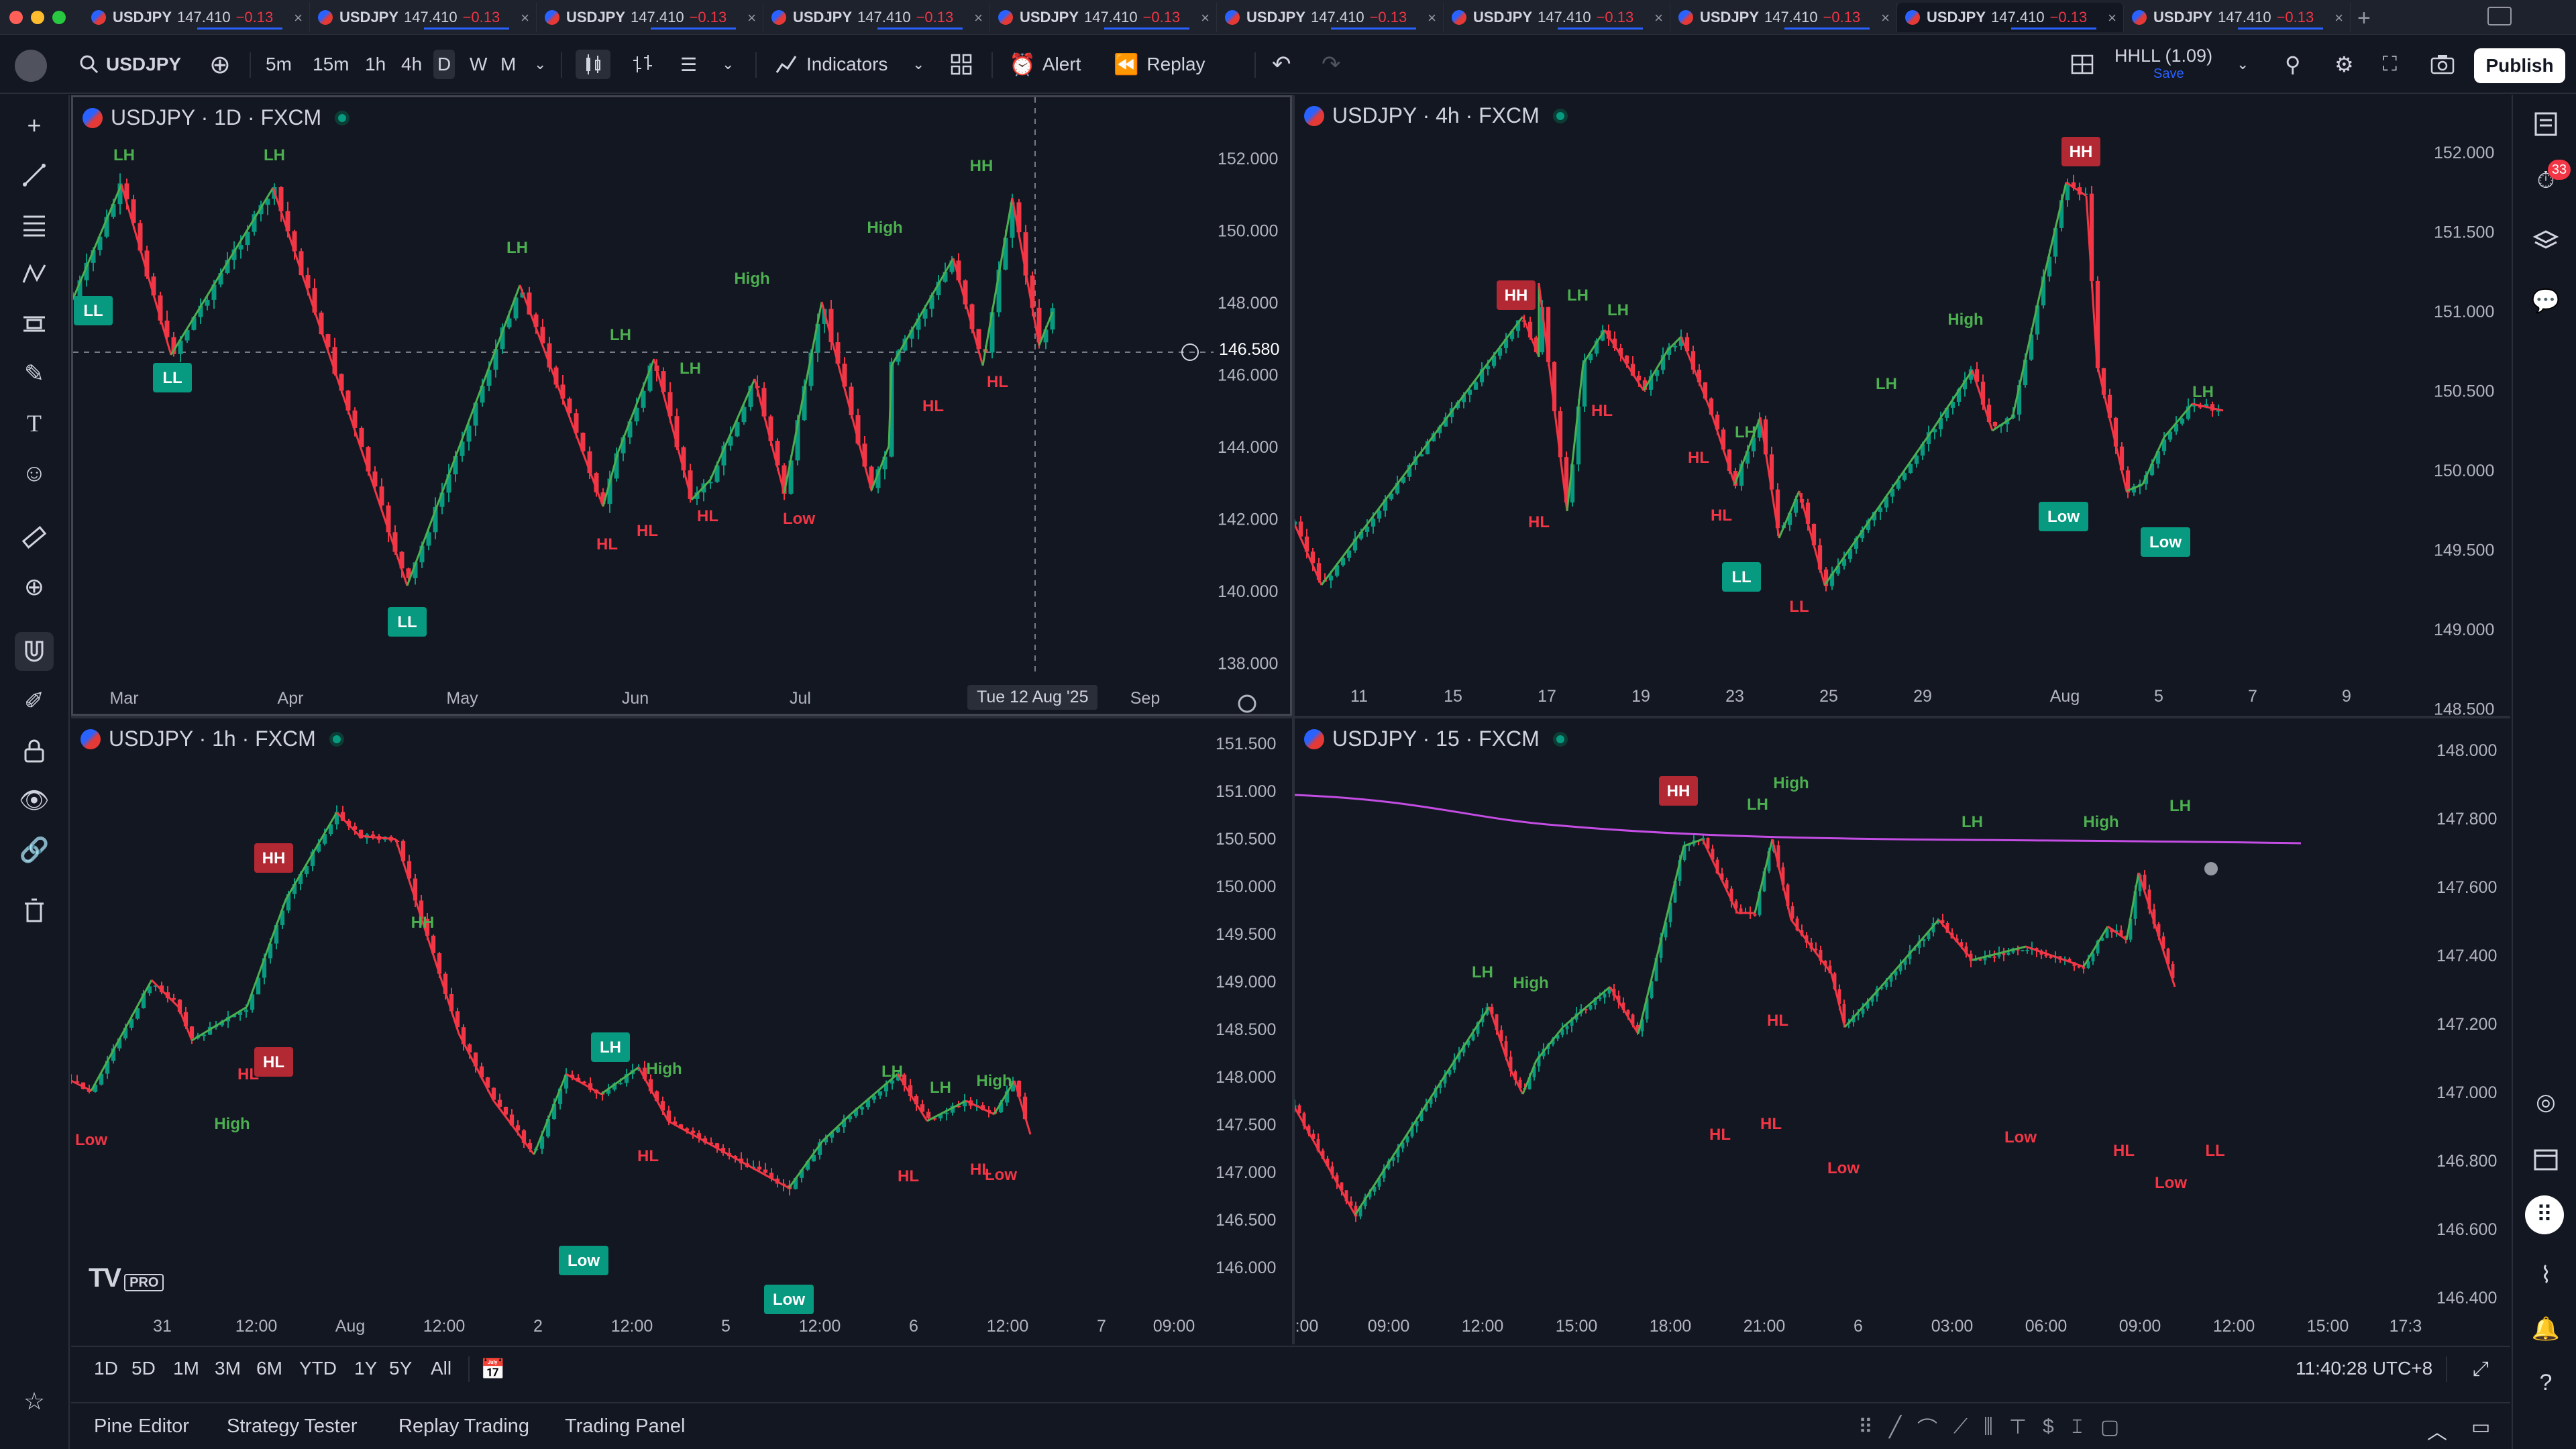 The height and width of the screenshot is (1449, 2576). Describe the element at coordinates (141, 1426) in the screenshot. I see `tab-pine-editor: Pine Editor` at that location.